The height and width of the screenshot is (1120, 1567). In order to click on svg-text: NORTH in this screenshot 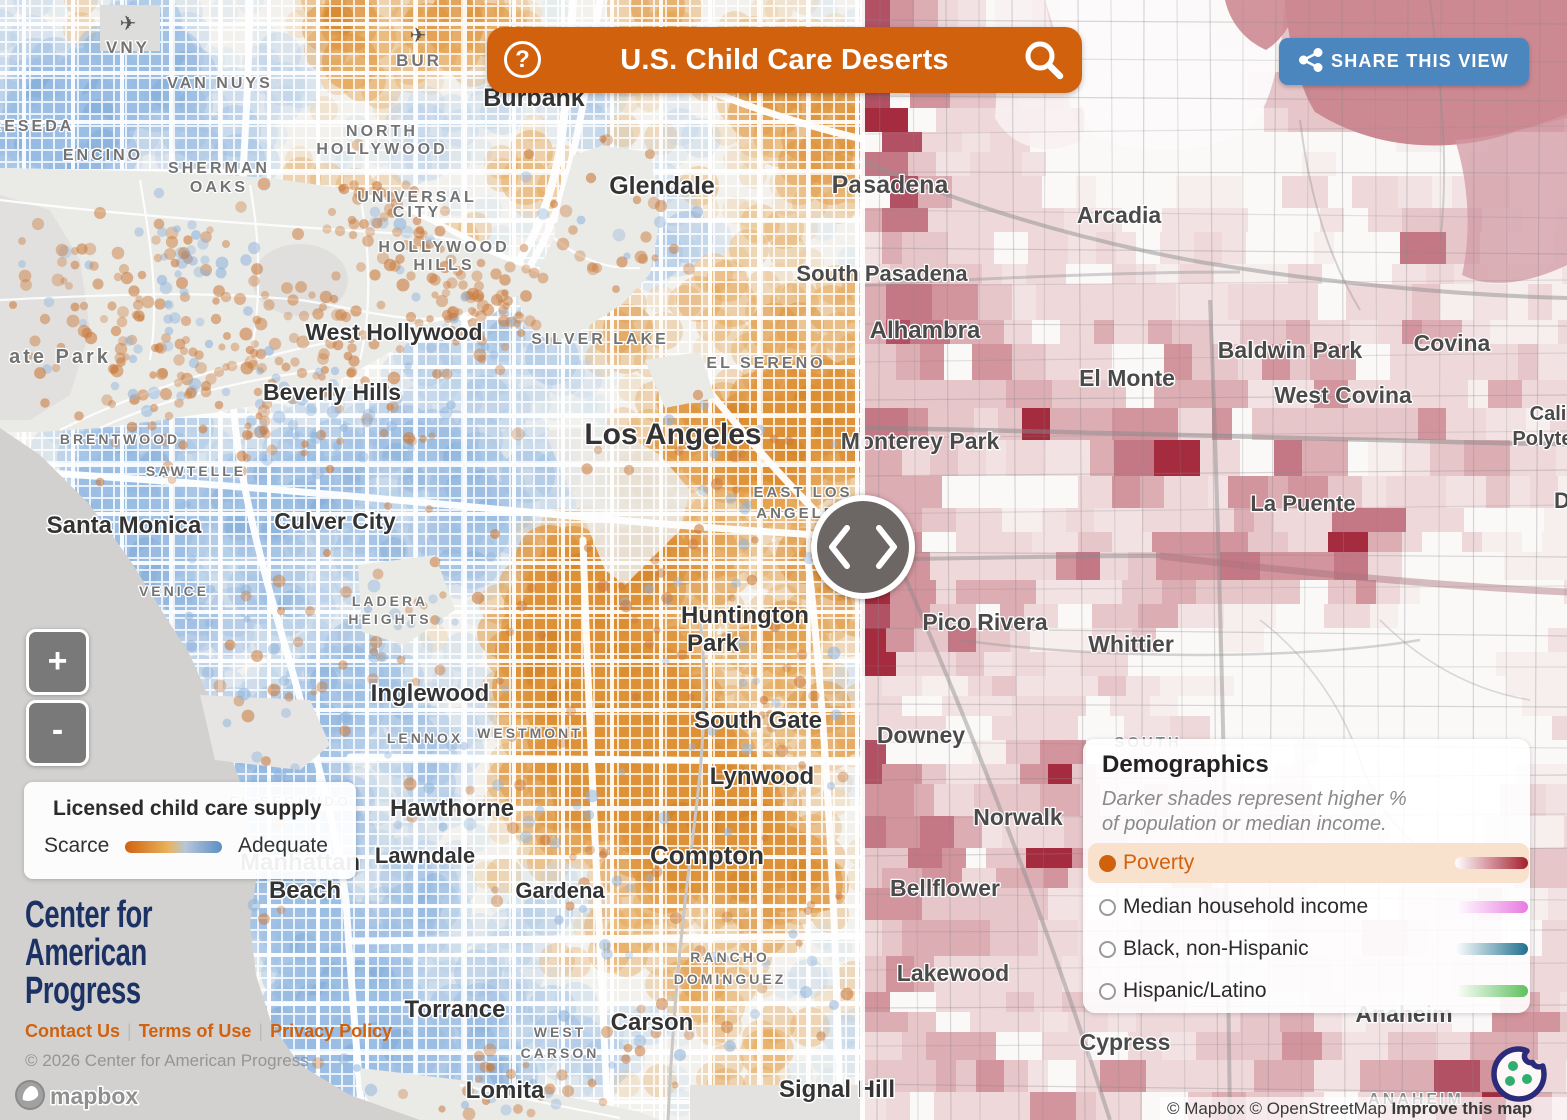, I will do `click(382, 131)`.